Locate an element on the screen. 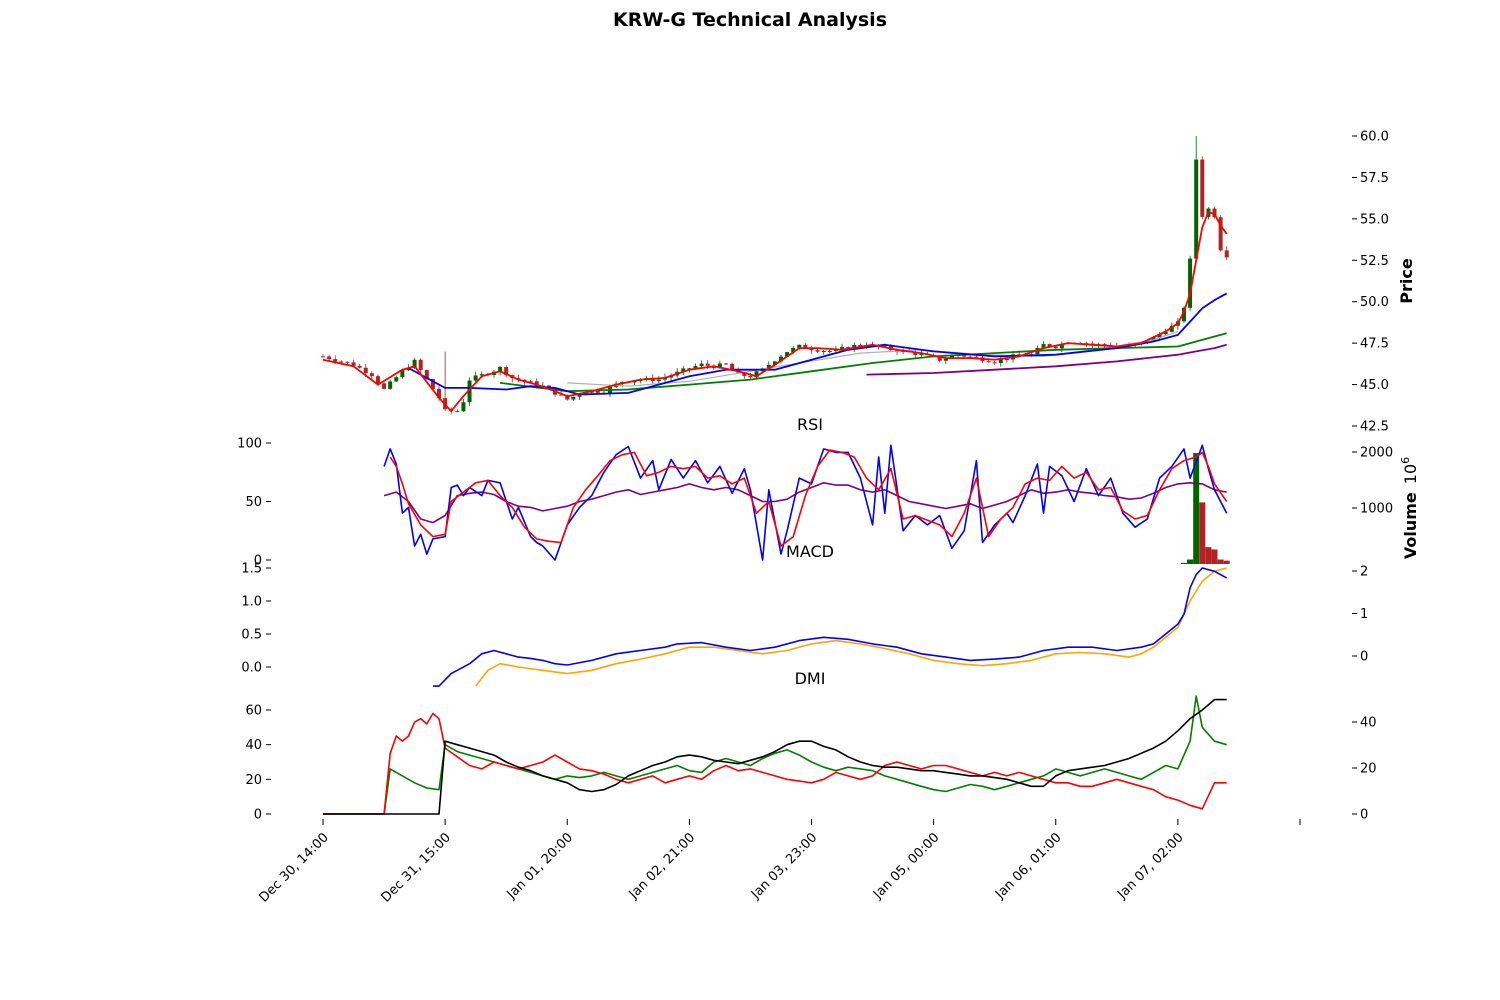 The image size is (1500, 1000). price-y-tick-label: 42.5 is located at coordinates (1374, 427).